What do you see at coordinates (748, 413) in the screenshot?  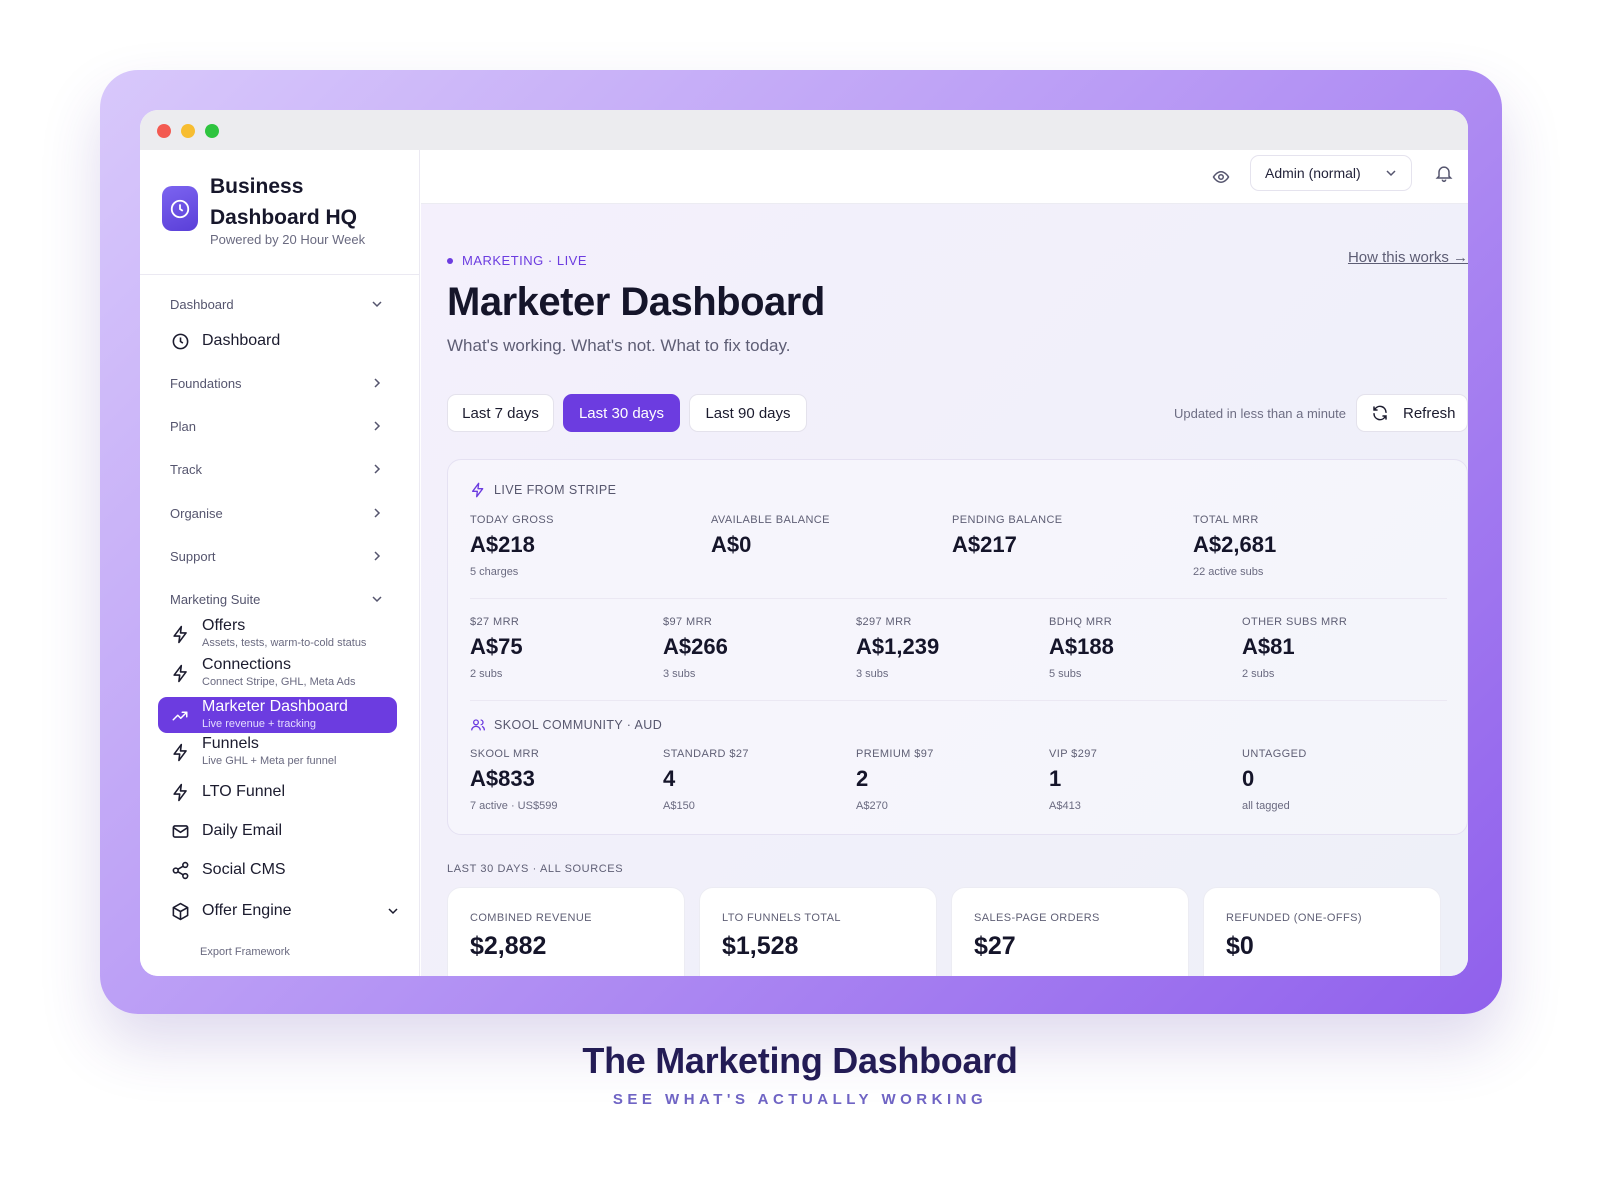 I see `range-last-90-days: Last 90 days` at bounding box center [748, 413].